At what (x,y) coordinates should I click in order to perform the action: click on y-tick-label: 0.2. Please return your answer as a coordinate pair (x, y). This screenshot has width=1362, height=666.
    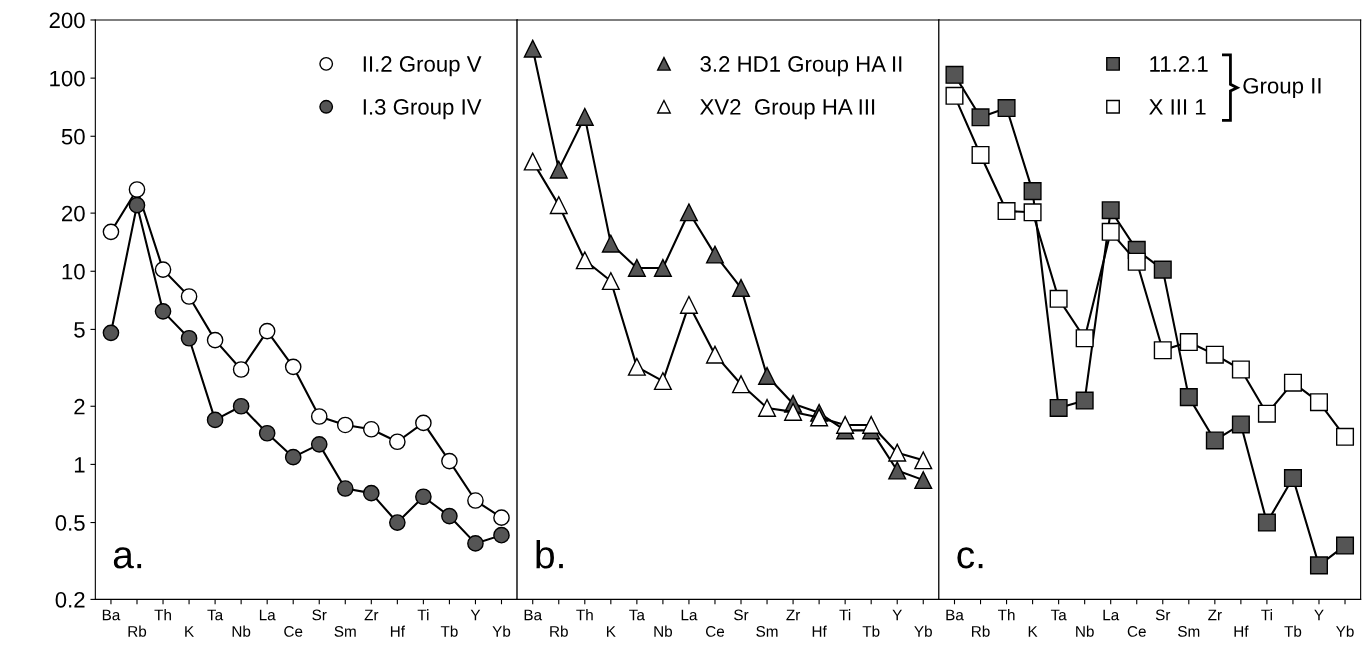
    Looking at the image, I should click on (70, 599).